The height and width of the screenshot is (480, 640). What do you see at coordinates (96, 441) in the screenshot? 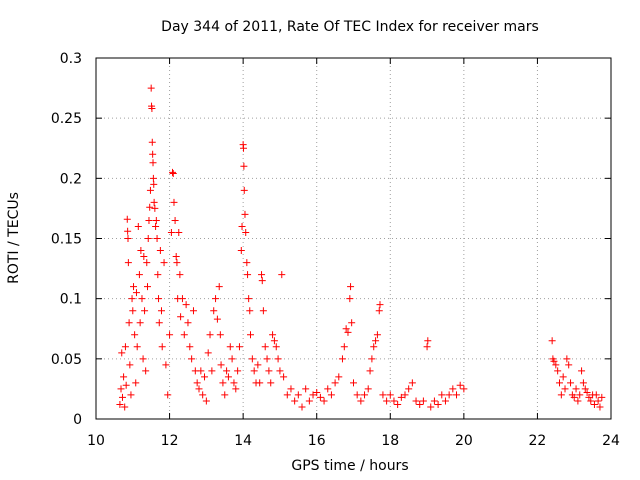
I see `x-tick-label: 10` at bounding box center [96, 441].